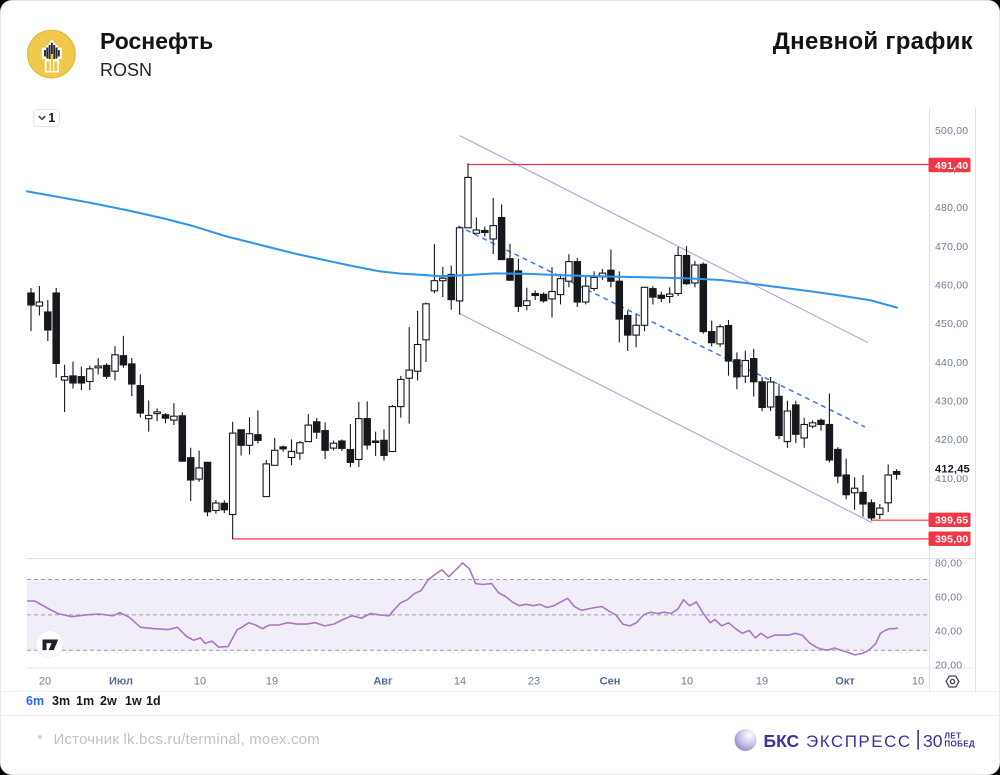  Describe the element at coordinates (951, 208) in the screenshot. I see `svg-text: 480,00` at that location.